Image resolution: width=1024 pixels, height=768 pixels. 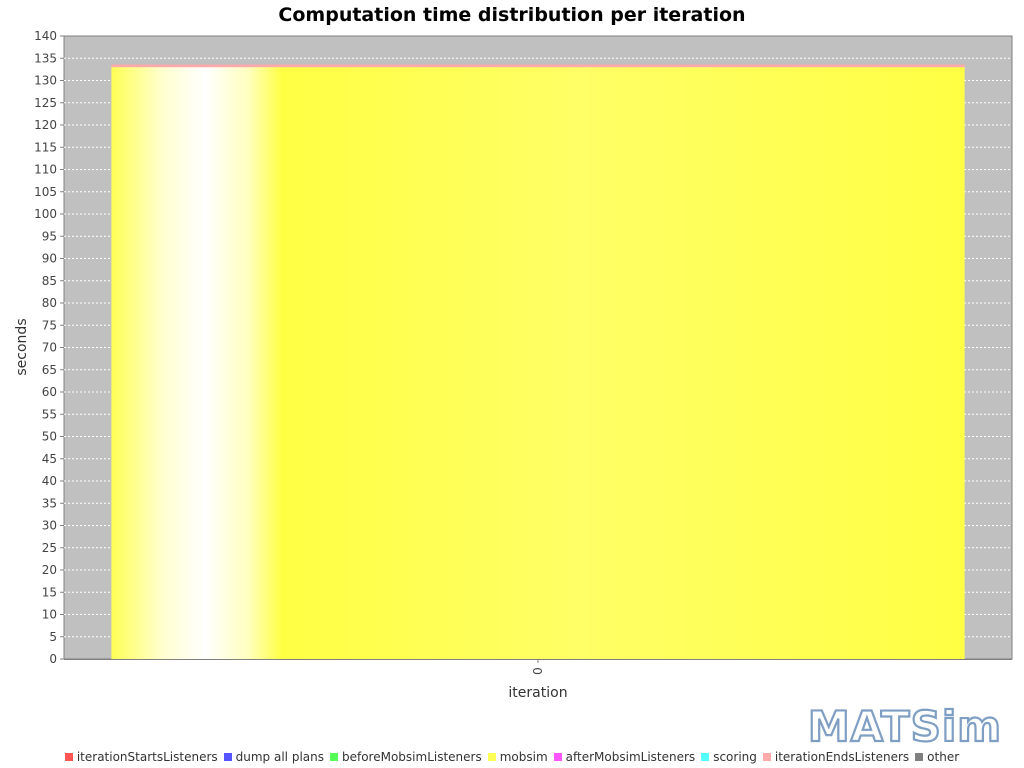 What do you see at coordinates (49, 370) in the screenshot?
I see `y-tick-label: 65` at bounding box center [49, 370].